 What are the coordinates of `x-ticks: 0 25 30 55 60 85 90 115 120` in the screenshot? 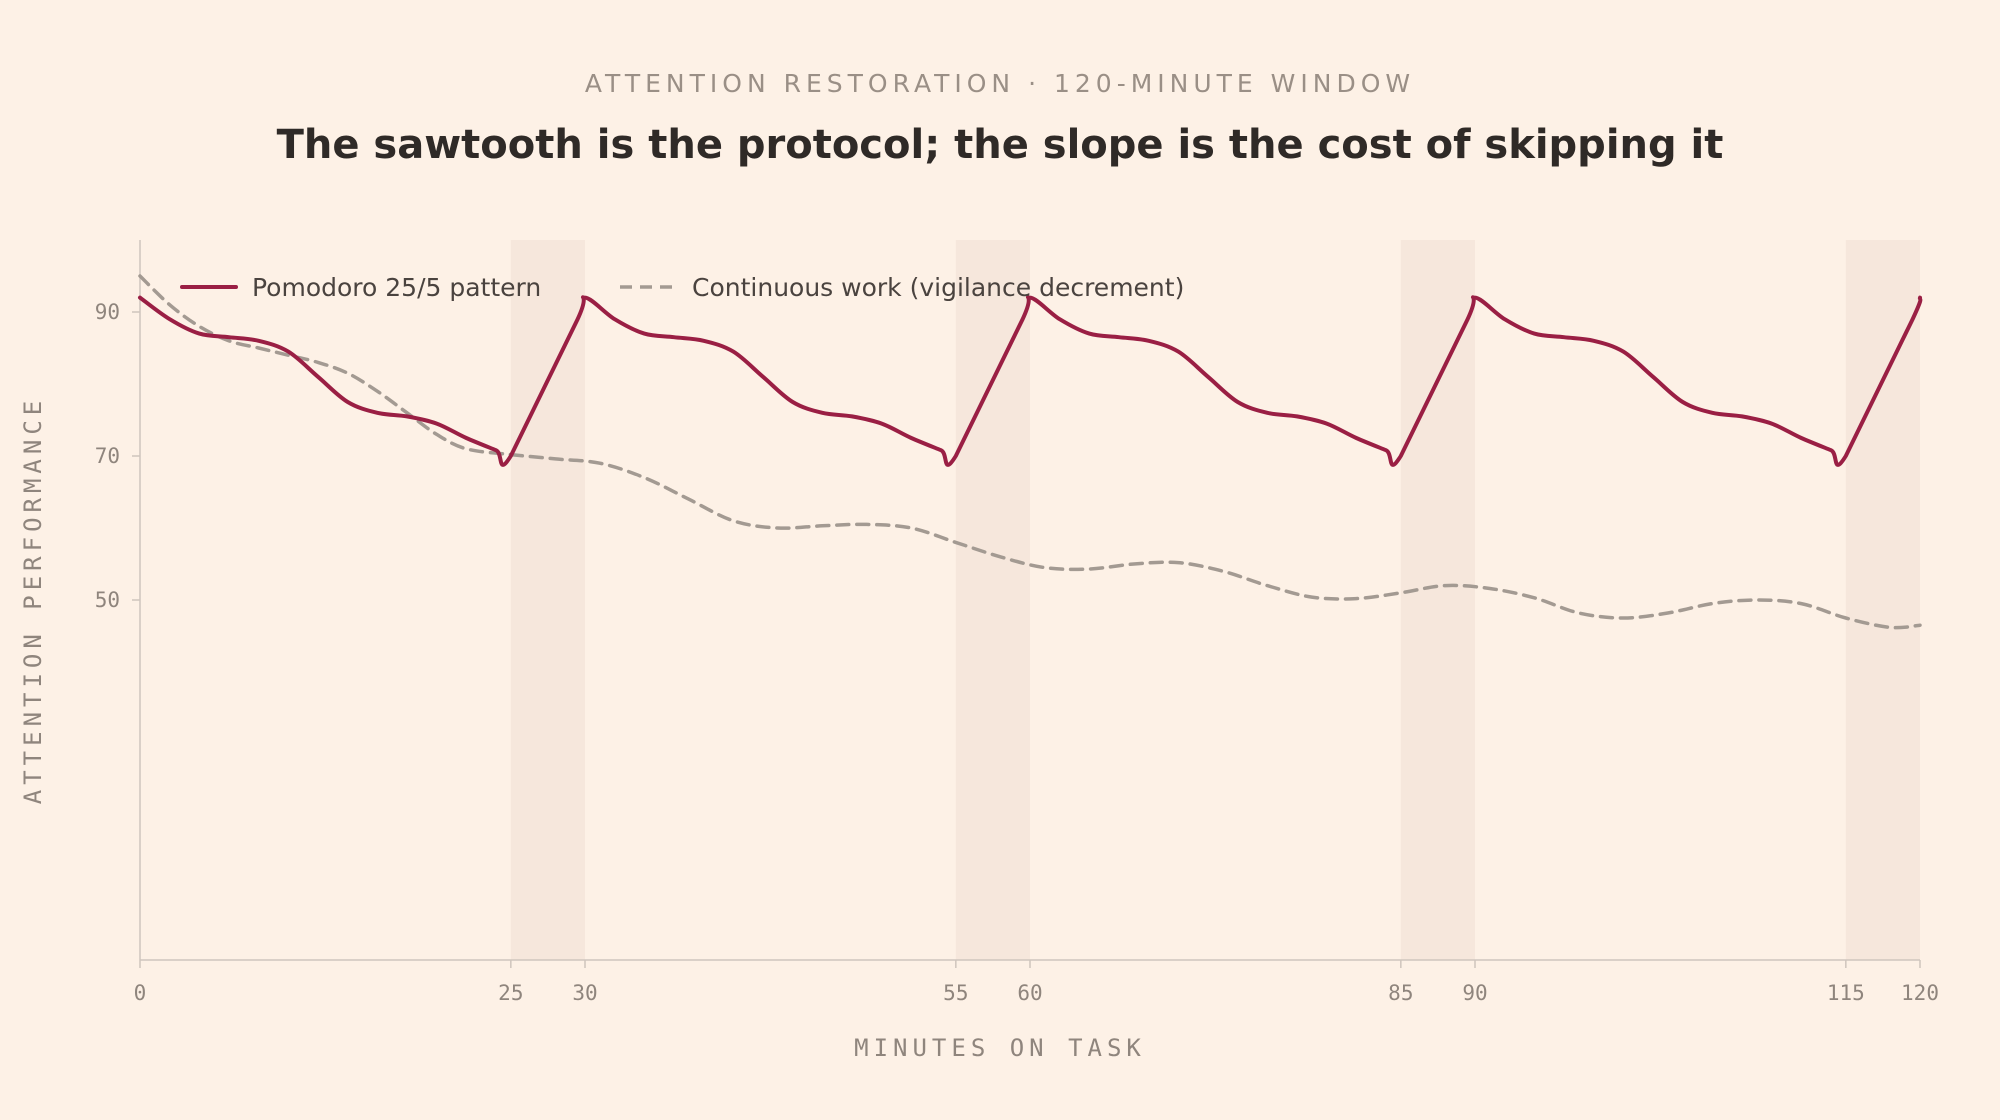 It's located at (1036, 982).